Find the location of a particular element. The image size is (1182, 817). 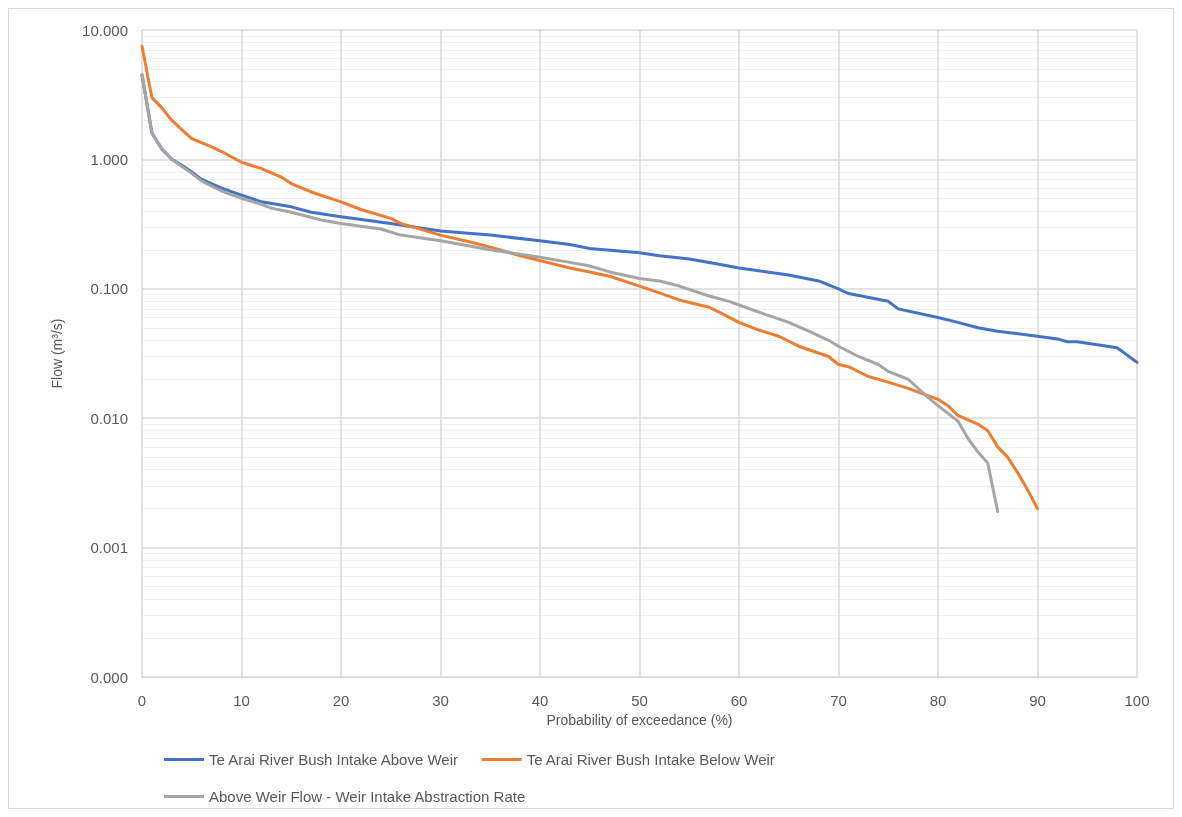

x-tick-label: 10 is located at coordinates (241, 700).